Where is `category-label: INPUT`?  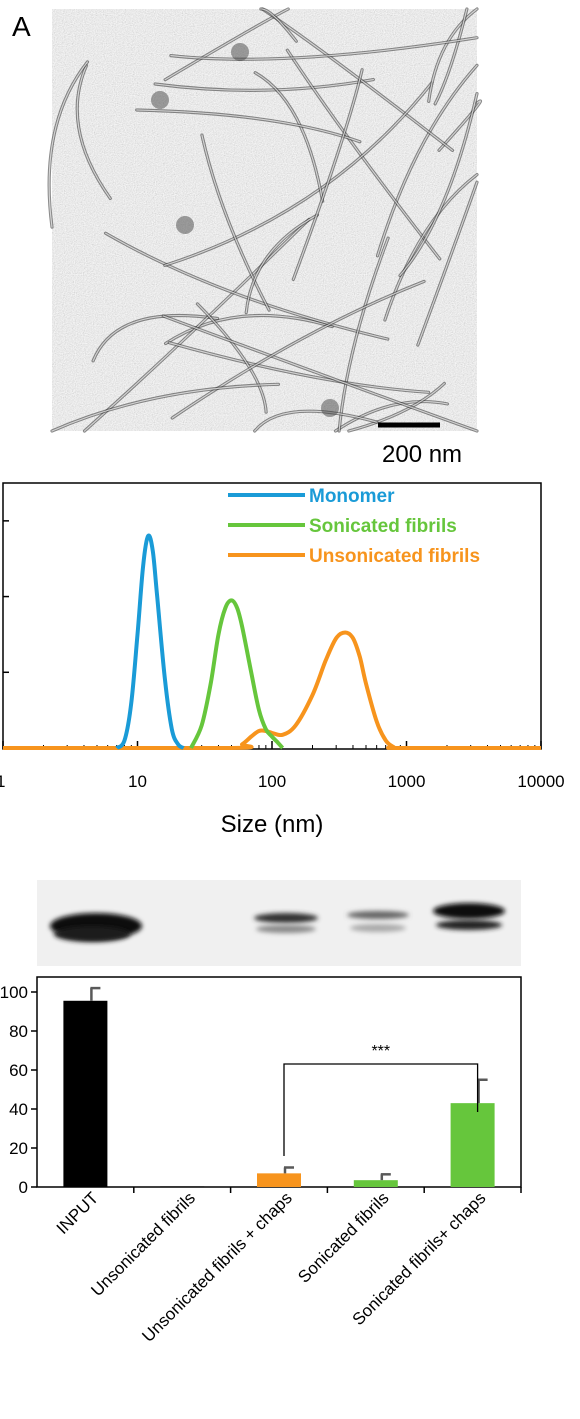
category-label: INPUT is located at coordinates (77, 1212).